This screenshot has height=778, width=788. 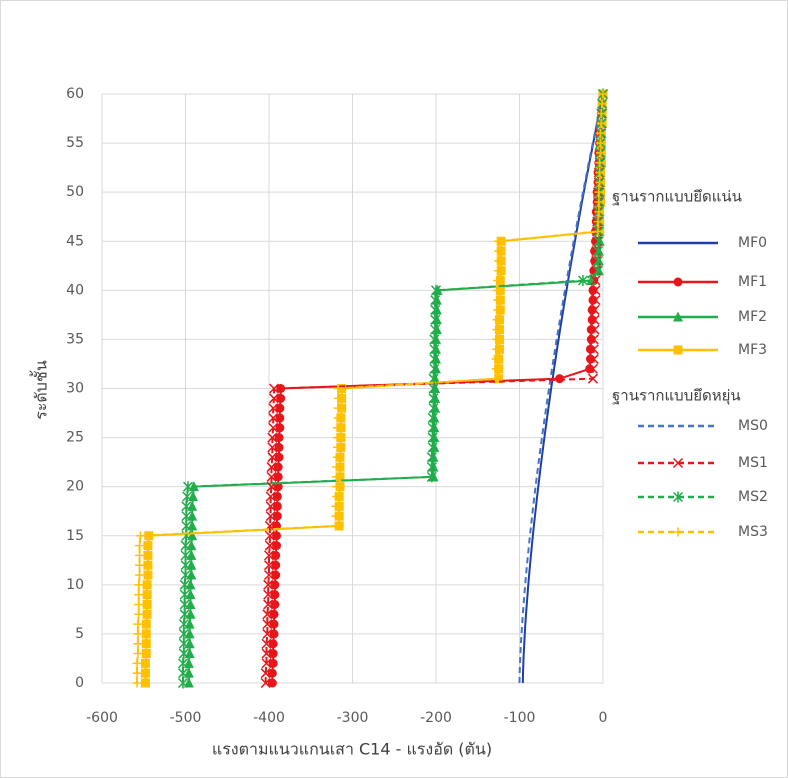 I want to click on y-tick-label: 40, so click(x=75, y=290).